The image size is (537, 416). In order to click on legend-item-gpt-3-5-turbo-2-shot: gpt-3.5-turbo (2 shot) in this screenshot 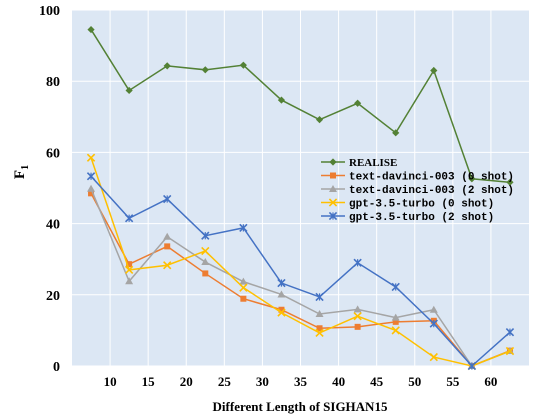, I will do `click(407, 217)`.